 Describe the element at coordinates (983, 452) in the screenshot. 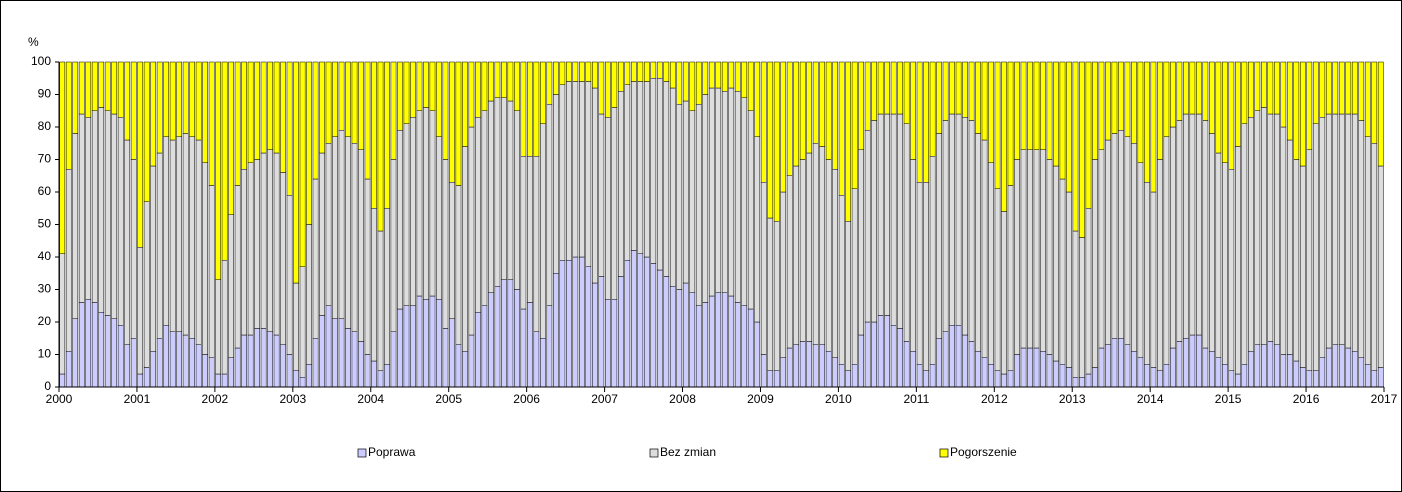

I see `legend-label: Pogorszenie` at that location.